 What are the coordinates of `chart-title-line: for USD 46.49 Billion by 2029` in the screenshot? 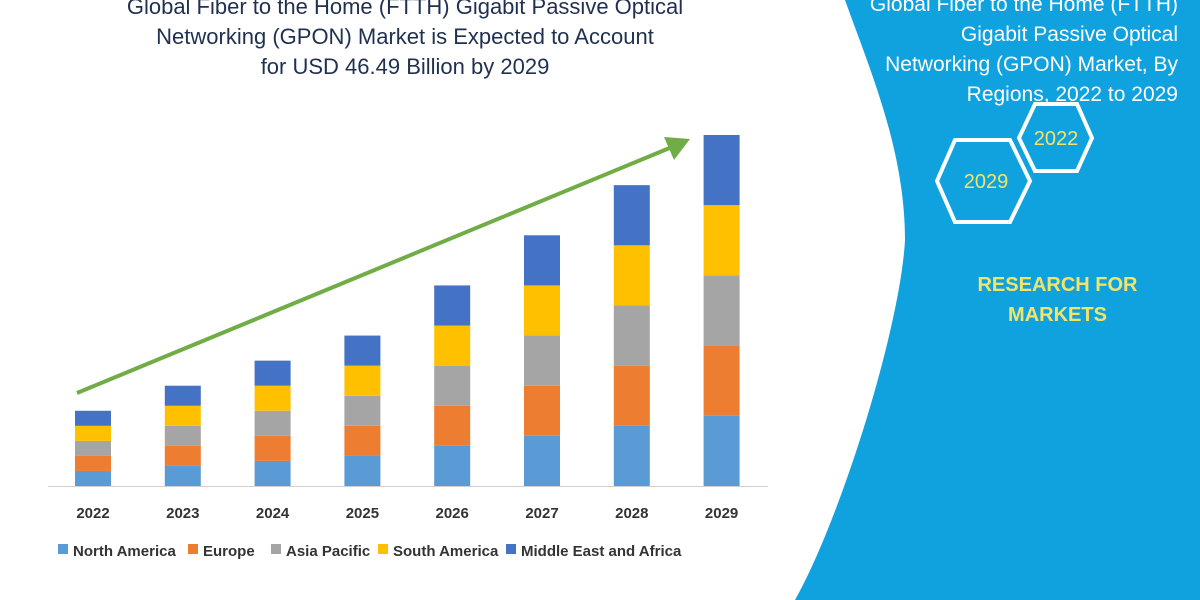 It's located at (405, 66).